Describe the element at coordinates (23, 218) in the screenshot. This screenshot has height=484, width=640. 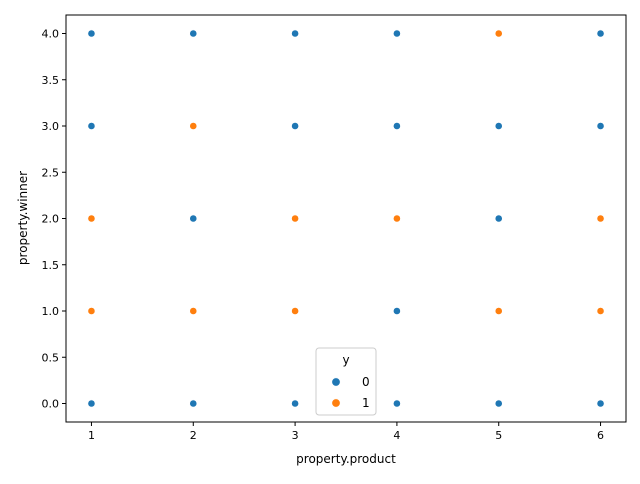
I see `y-axis-label: property.winner` at that location.